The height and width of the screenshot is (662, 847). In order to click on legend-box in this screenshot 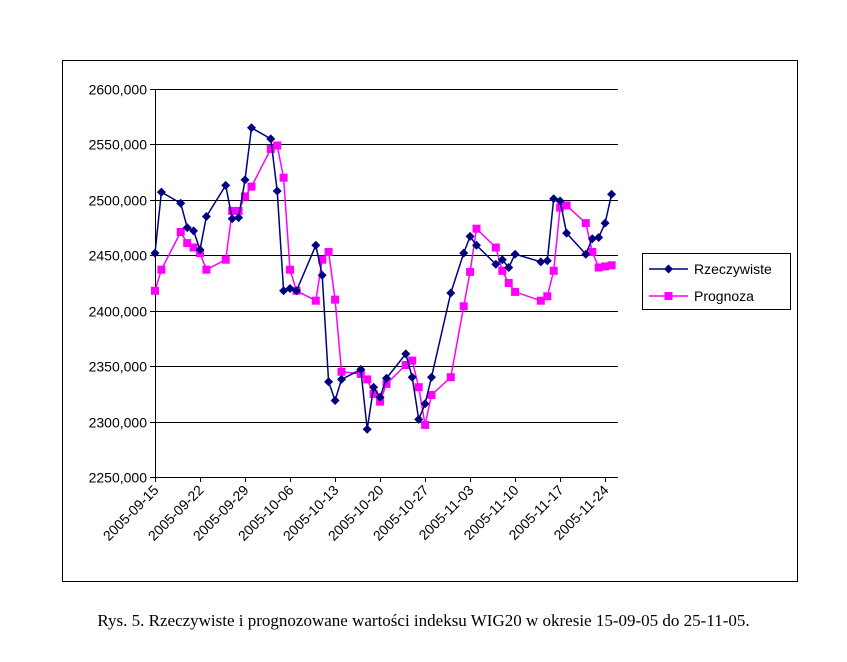, I will do `click(716, 281)`.